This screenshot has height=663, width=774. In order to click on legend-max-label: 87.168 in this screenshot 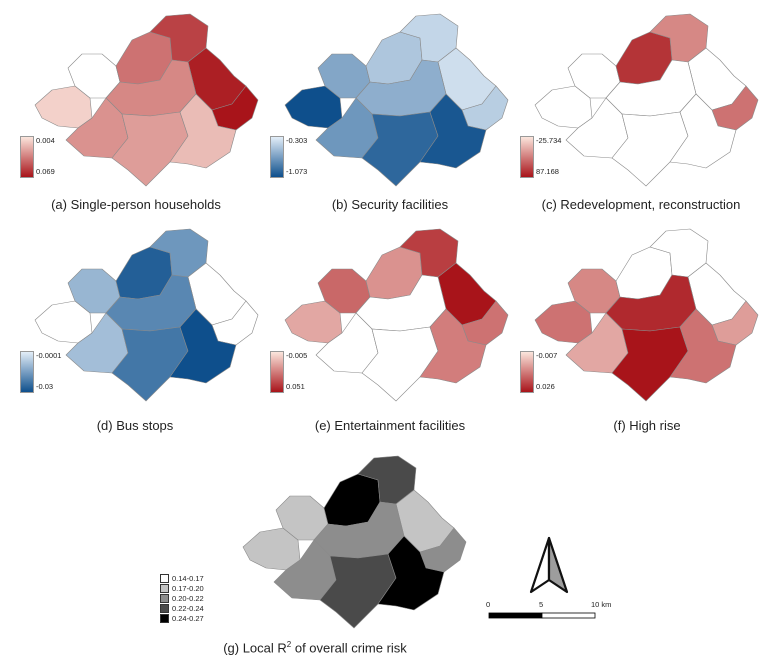, I will do `click(547, 171)`.